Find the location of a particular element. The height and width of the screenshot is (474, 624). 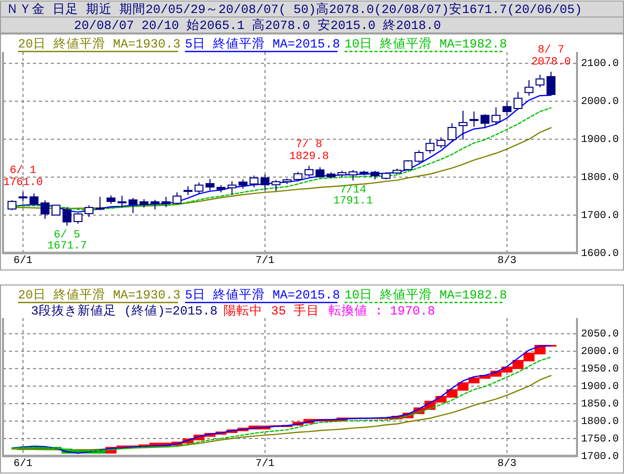

y-tick-label: 2000.0 is located at coordinates (600, 102).